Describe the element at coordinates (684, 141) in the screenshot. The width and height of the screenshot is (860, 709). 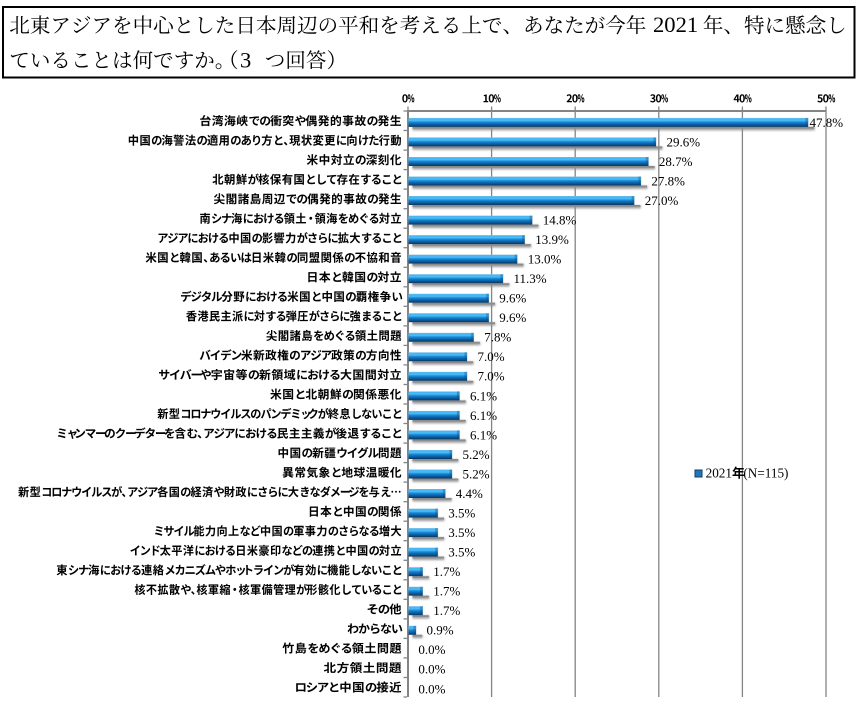
I see `svg-text: 29.6%` at that location.